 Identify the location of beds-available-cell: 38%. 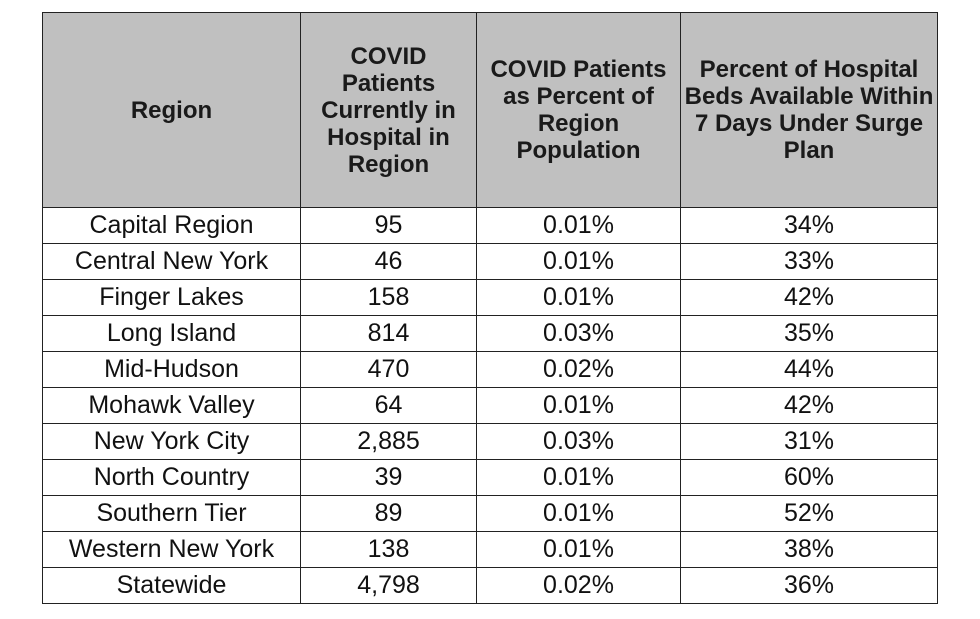
(809, 549).